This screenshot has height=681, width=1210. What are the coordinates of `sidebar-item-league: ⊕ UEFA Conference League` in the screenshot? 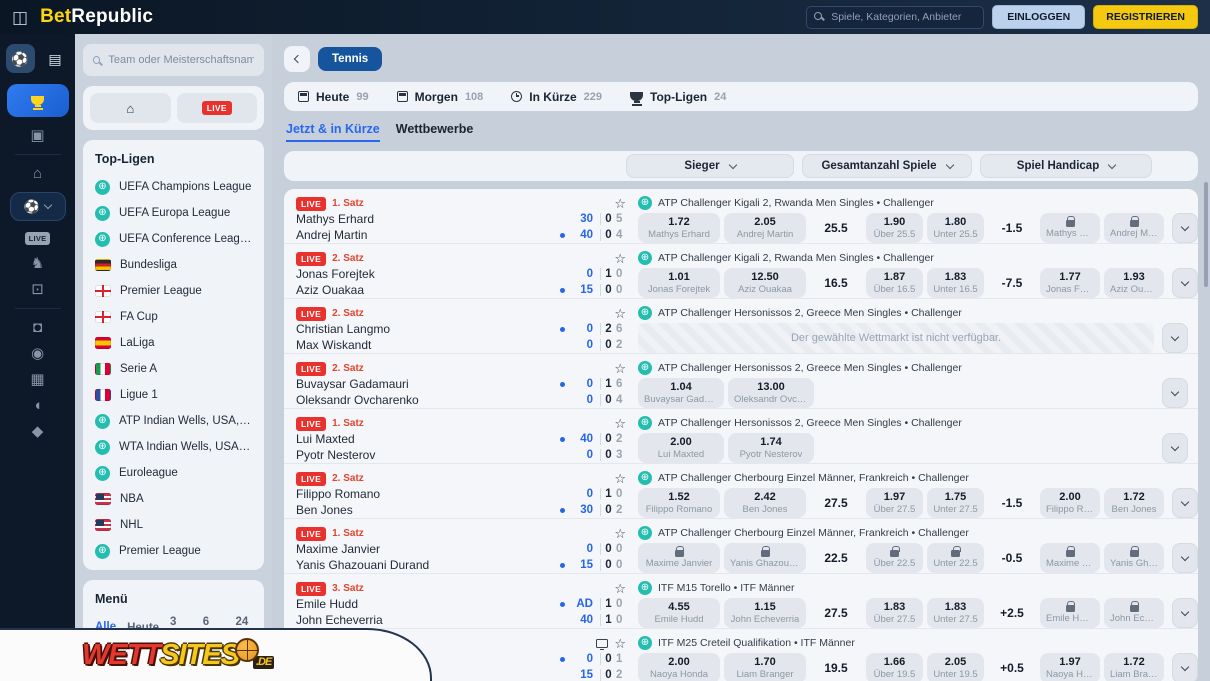 It's located at (173, 239).